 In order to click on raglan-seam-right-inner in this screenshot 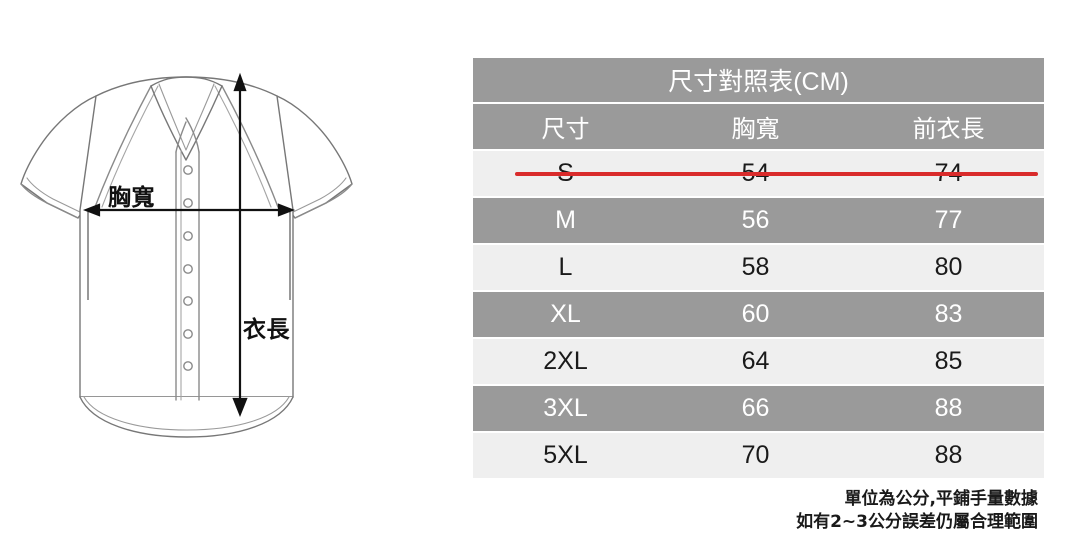, I will do `click(243, 146)`.